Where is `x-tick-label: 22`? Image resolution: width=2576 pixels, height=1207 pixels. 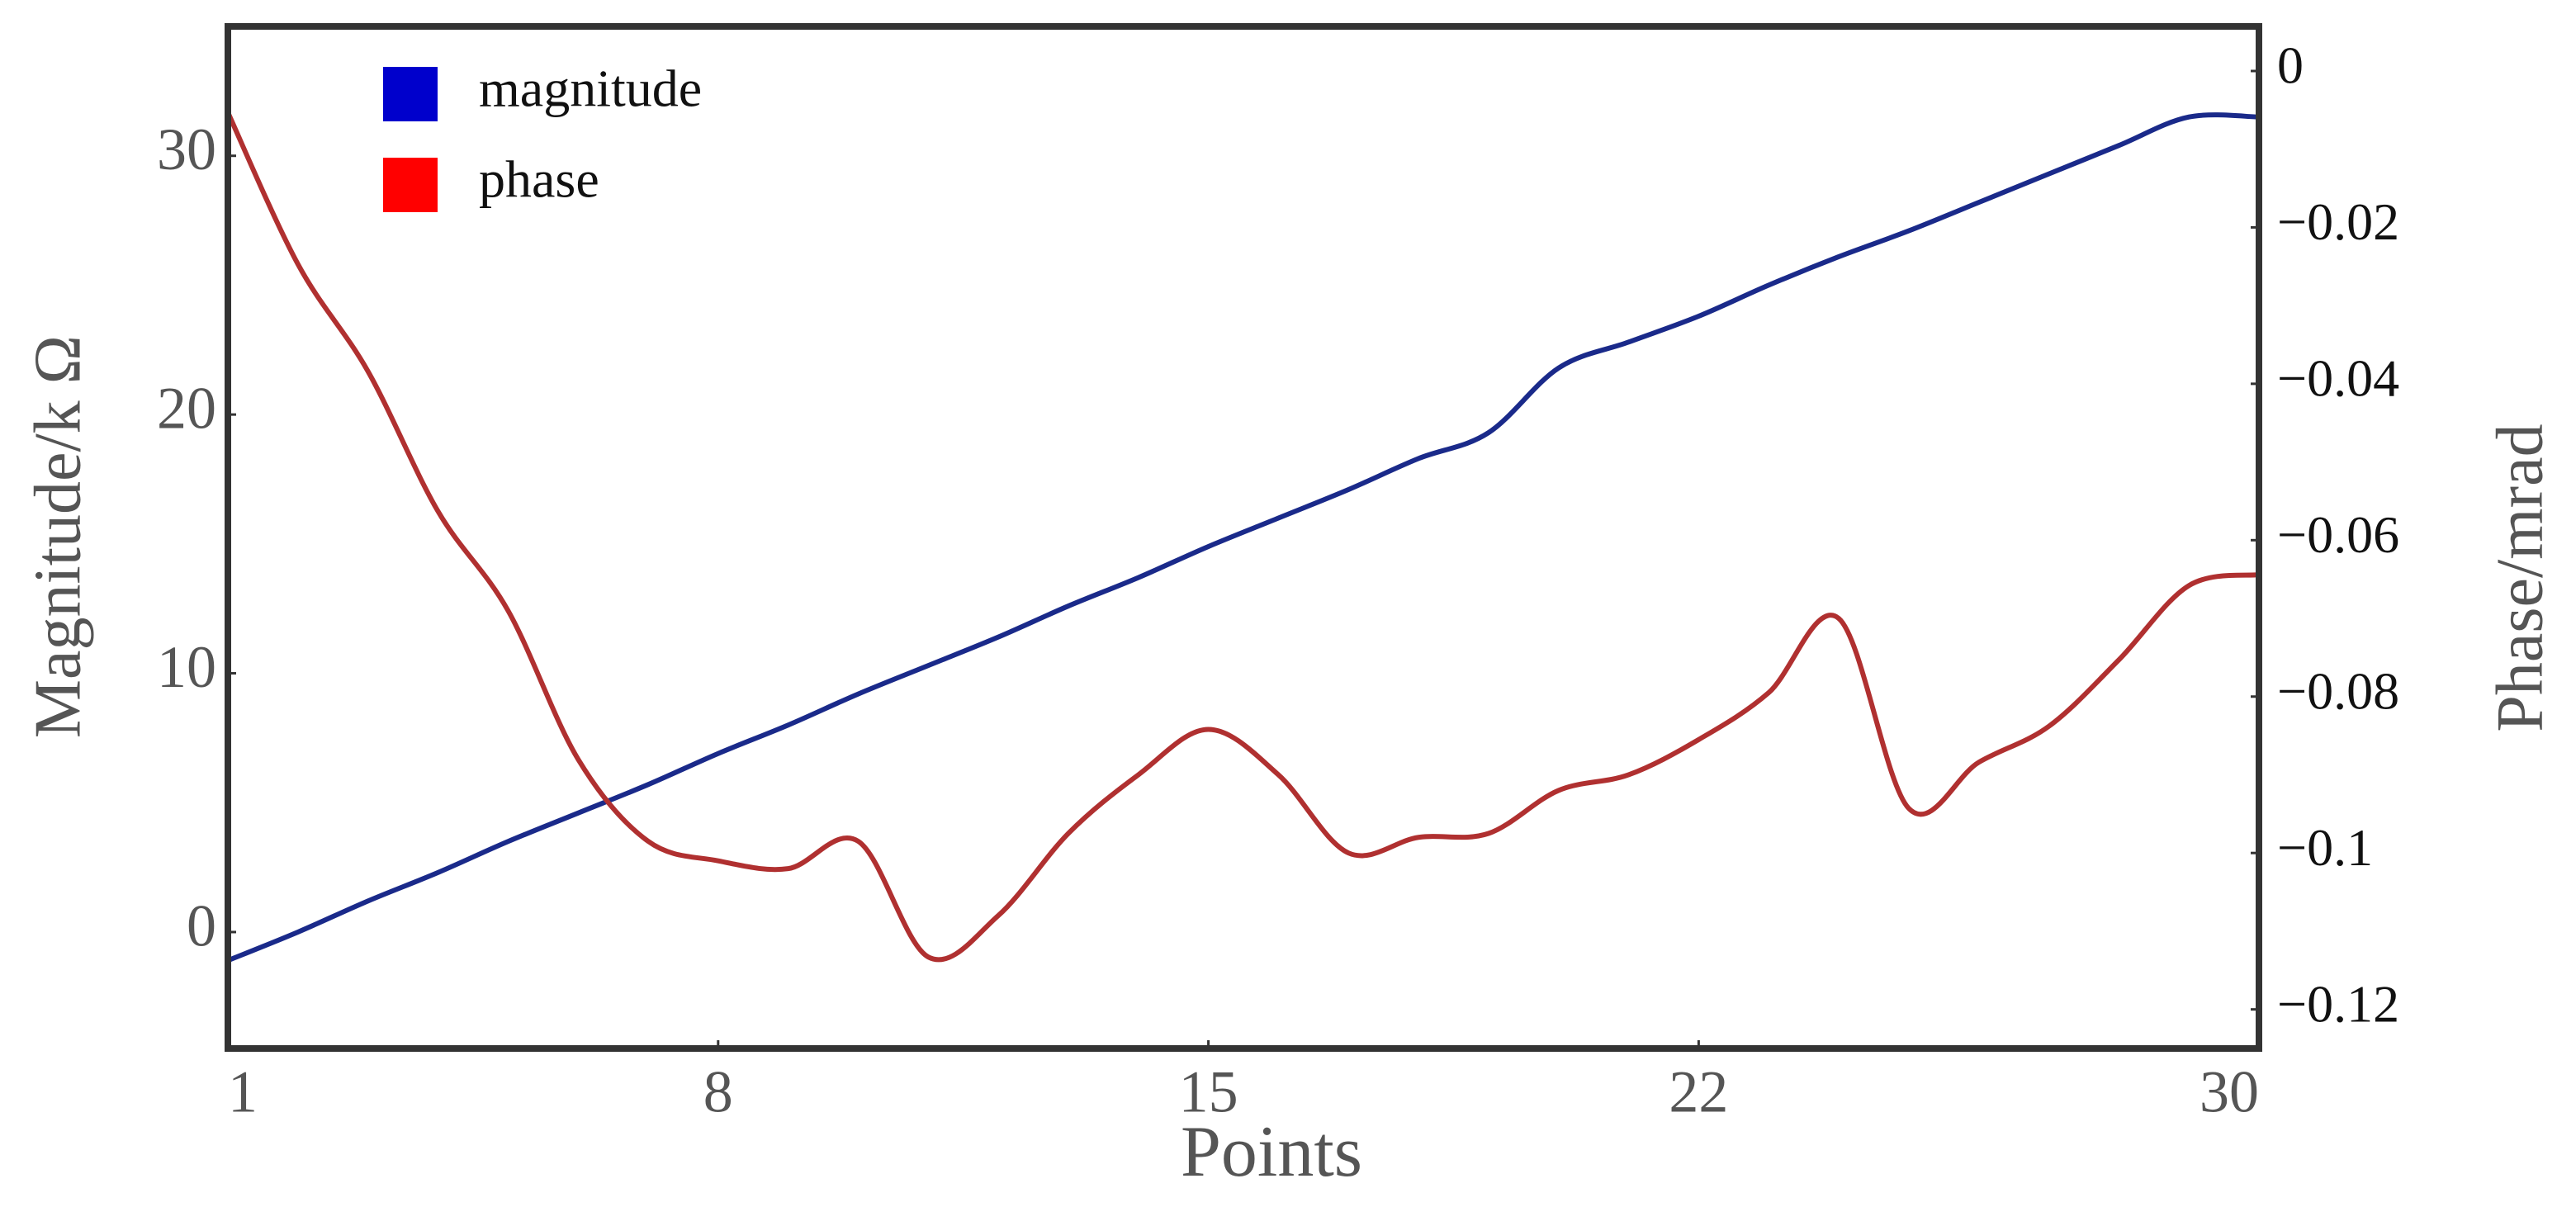
x-tick-label: 22 is located at coordinates (1698, 1092).